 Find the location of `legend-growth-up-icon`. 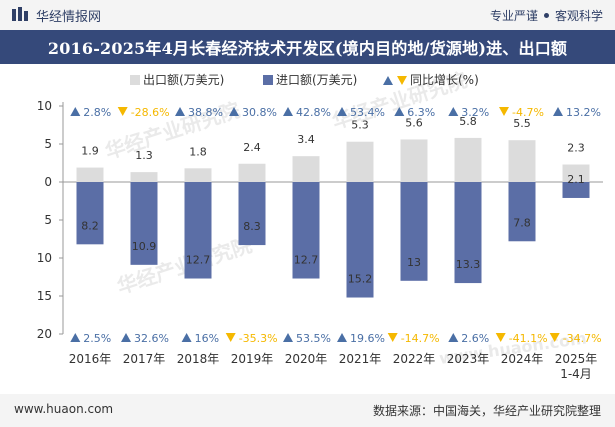

legend-growth-up-icon is located at coordinates (388, 80).